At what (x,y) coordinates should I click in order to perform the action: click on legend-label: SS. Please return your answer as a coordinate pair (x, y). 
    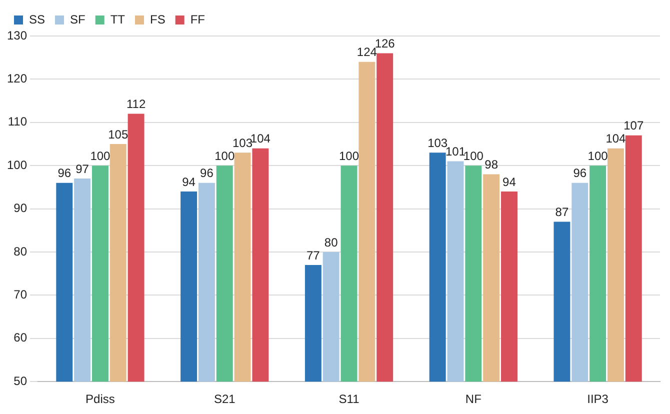
    Looking at the image, I should click on (37, 19).